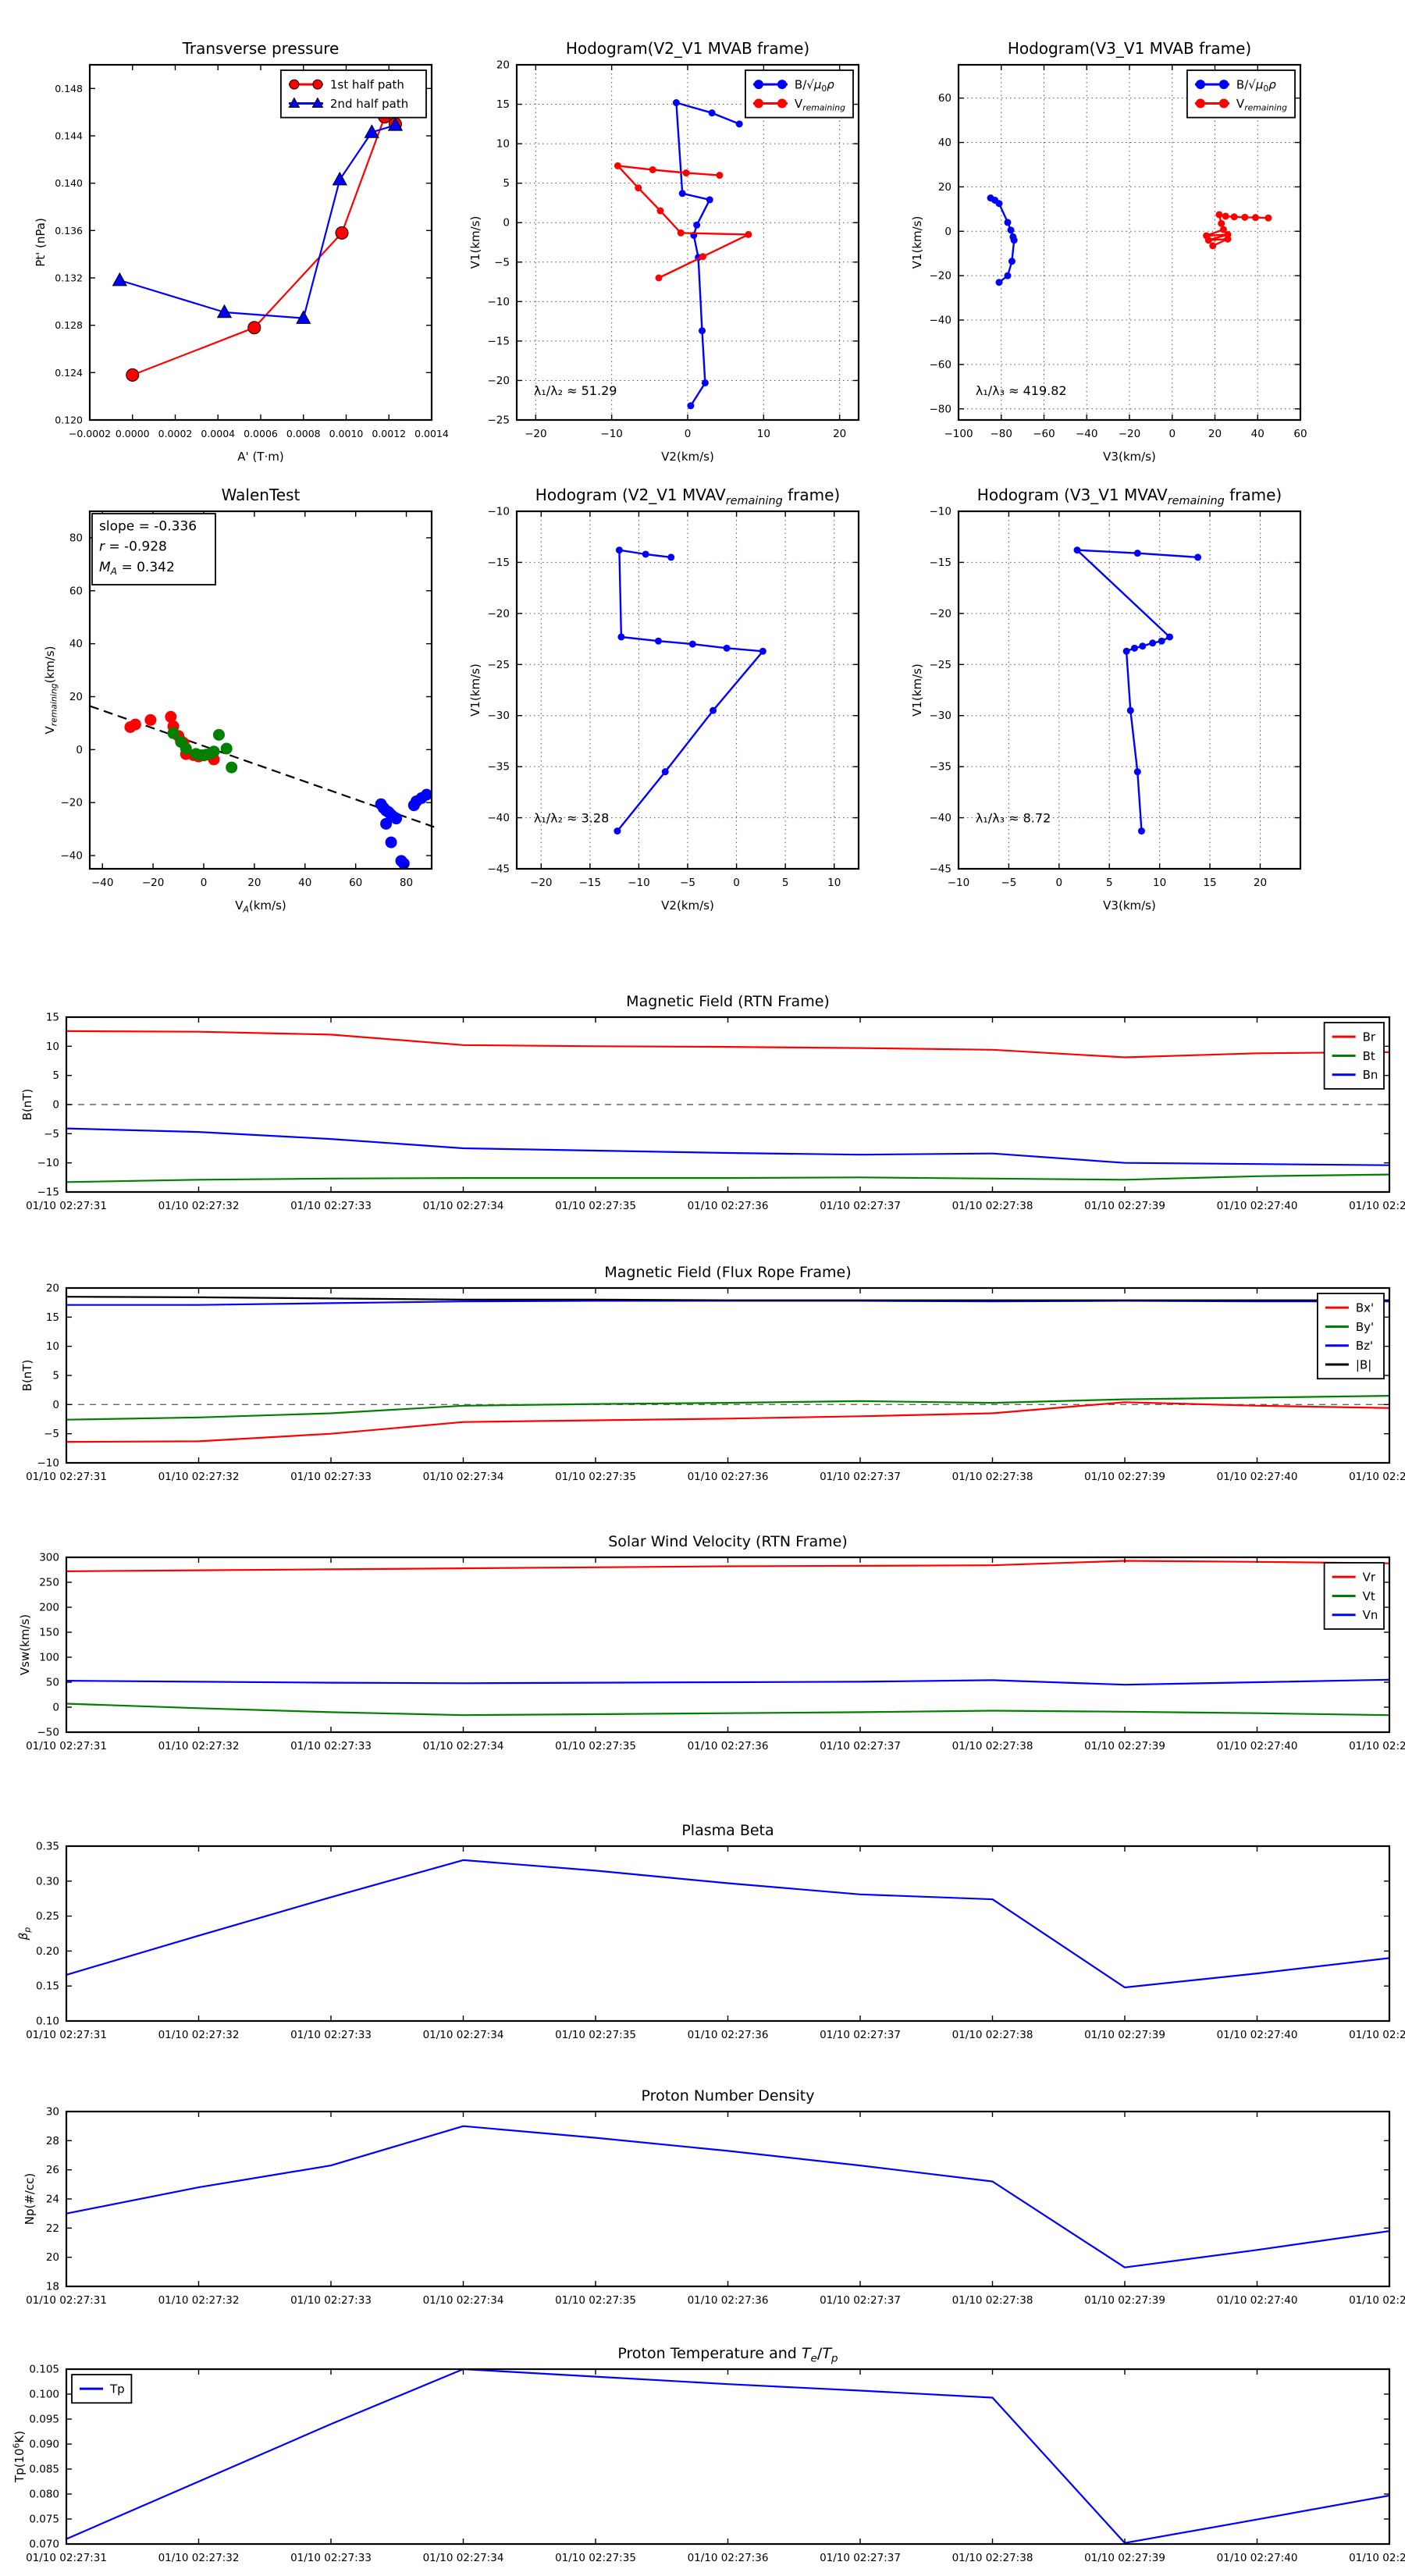 The width and height of the screenshot is (1405, 2576). What do you see at coordinates (47, 1986) in the screenshot?
I see `chart-plasma-beta-ytick-label: 0.15` at bounding box center [47, 1986].